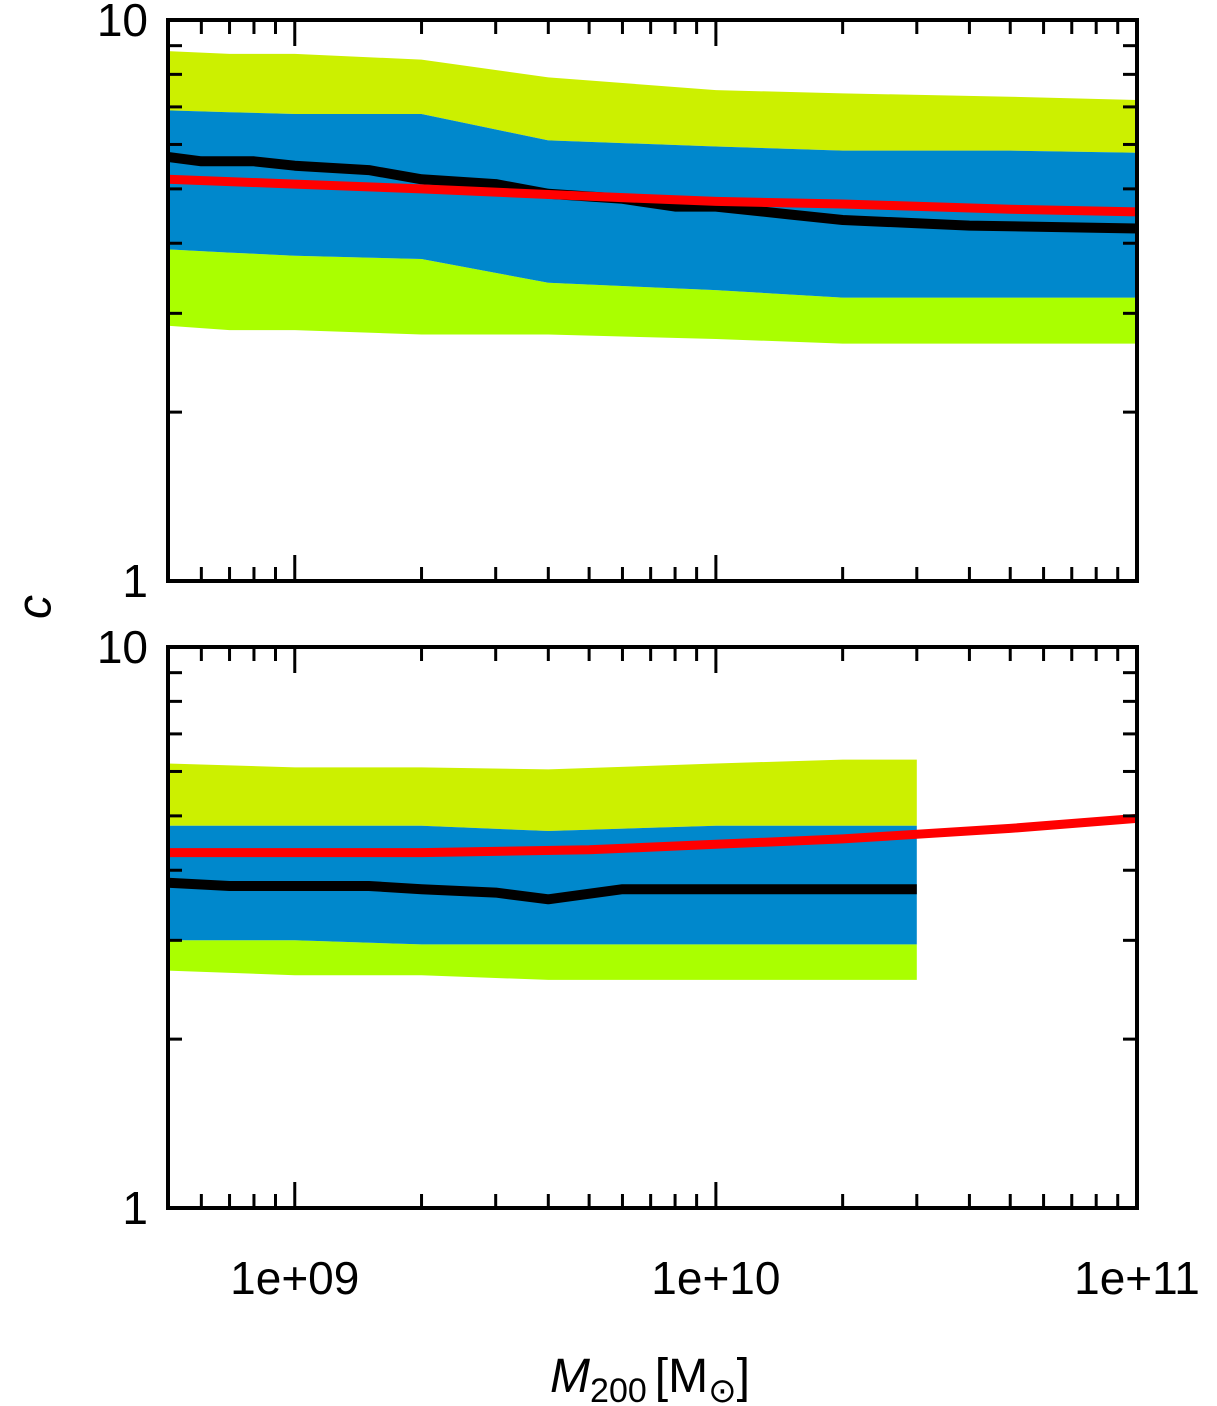 The width and height of the screenshot is (1217, 1406). Describe the element at coordinates (35, 607) in the screenshot. I see `y-axis-title: c` at that location.